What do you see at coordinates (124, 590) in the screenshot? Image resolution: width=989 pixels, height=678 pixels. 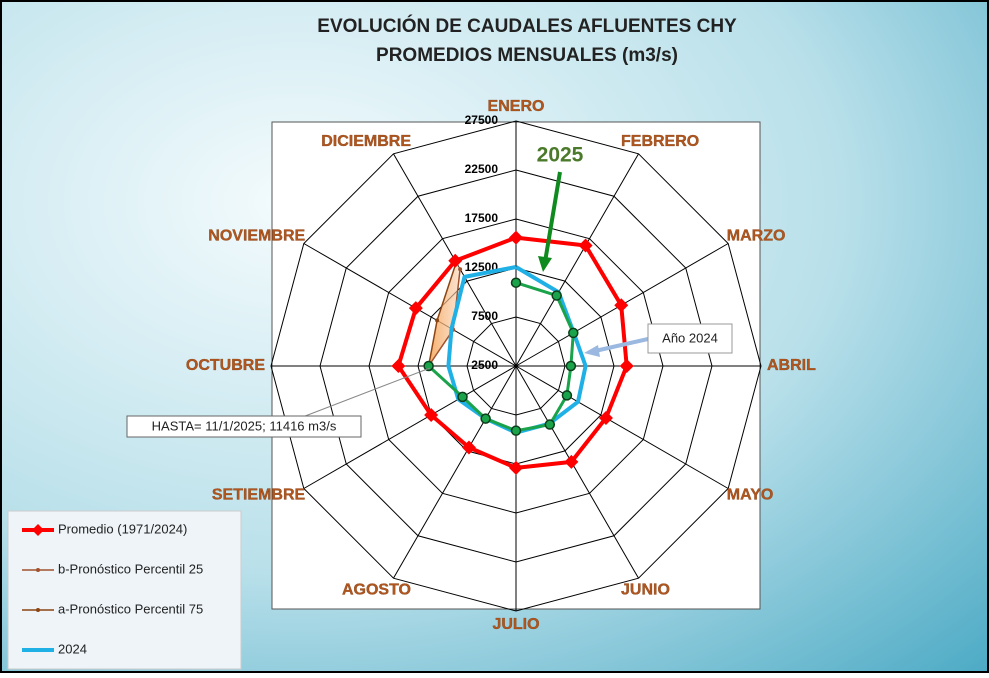 I see `legend` at bounding box center [124, 590].